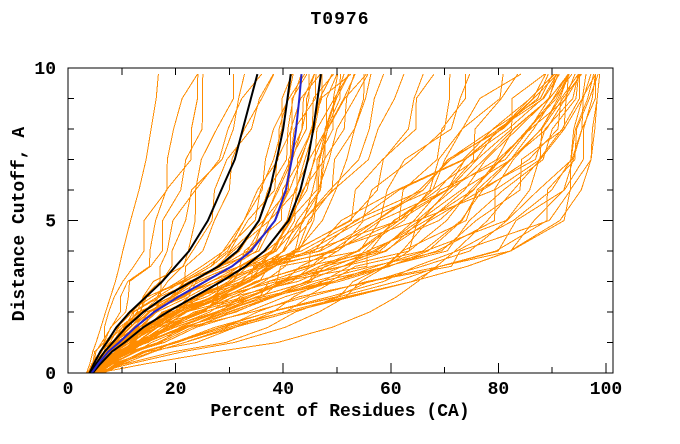 This screenshot has height=444, width=680. I want to click on x-tick-label: 80, so click(499, 390).